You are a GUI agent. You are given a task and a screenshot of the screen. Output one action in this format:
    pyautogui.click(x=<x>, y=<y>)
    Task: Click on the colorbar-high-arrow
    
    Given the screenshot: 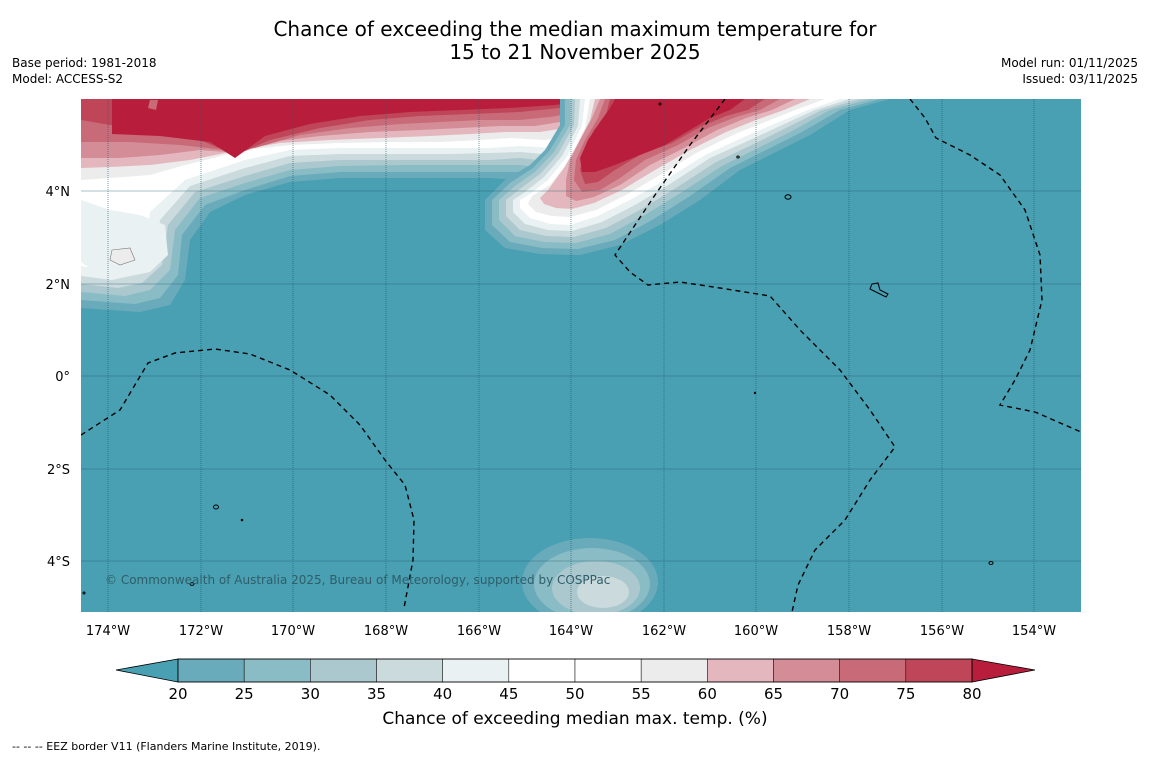 What is the action you would take?
    pyautogui.click(x=1003, y=670)
    